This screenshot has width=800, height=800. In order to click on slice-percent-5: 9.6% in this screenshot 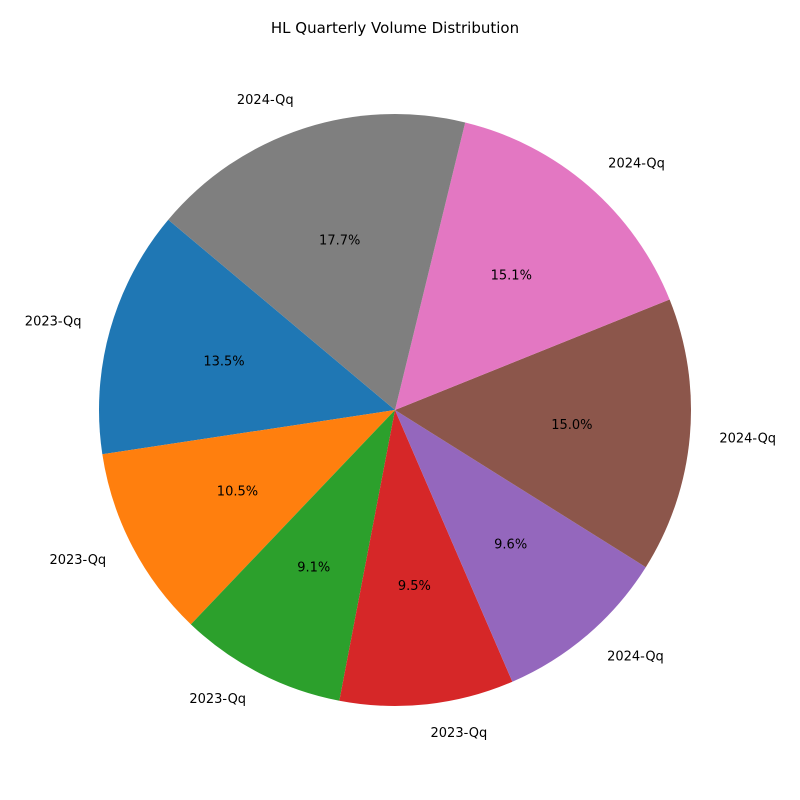, I will do `click(510, 544)`.